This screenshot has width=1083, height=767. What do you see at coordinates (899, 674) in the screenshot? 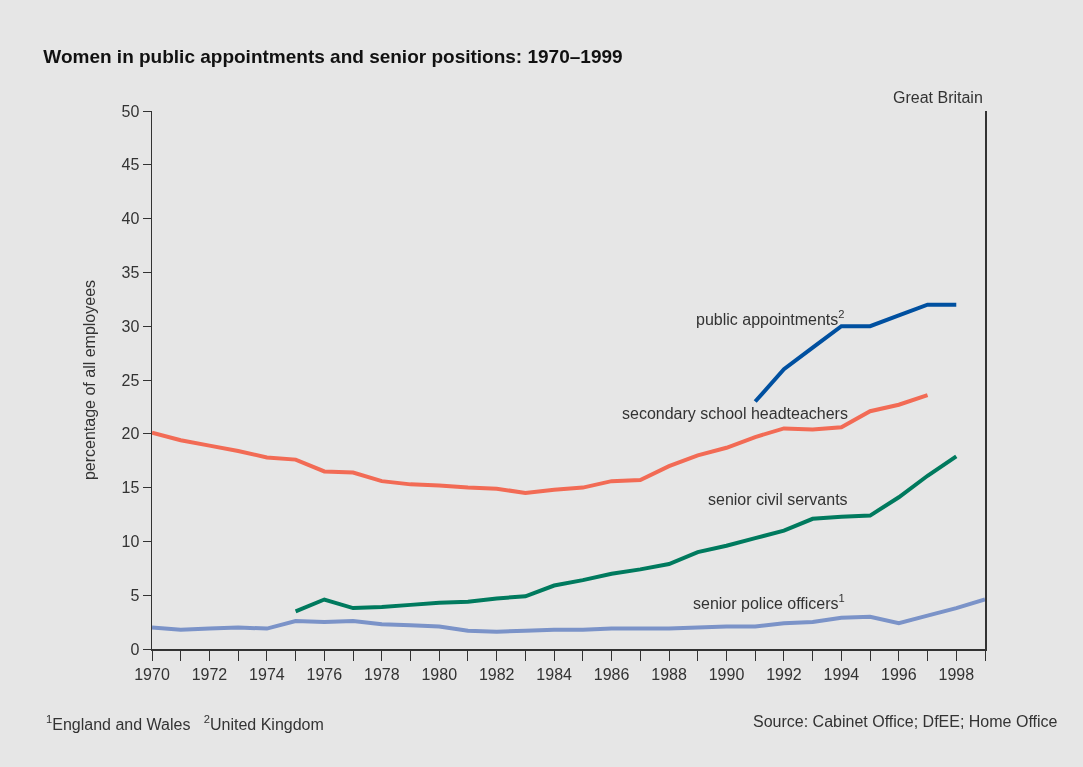
I see `x-tick-label: 1996` at bounding box center [899, 674].